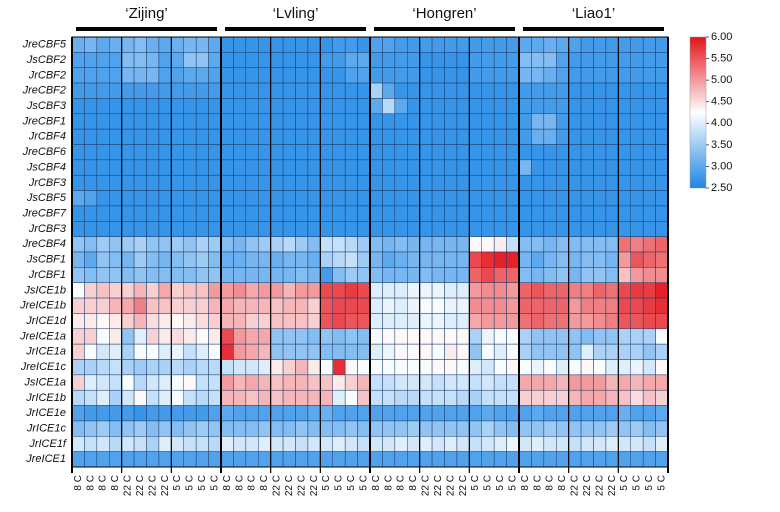 The width and height of the screenshot is (780, 512). Describe the element at coordinates (46, 429) in the screenshot. I see `row-label: JrICE1c` at that location.